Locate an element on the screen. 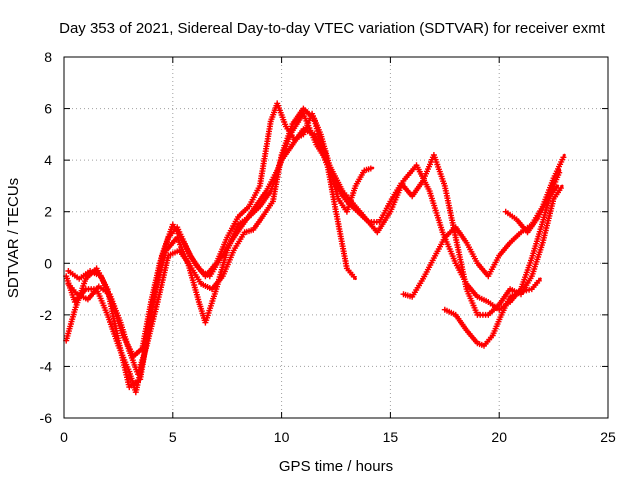 The height and width of the screenshot is (480, 640). y-tick-label: -4 is located at coordinates (46, 366).